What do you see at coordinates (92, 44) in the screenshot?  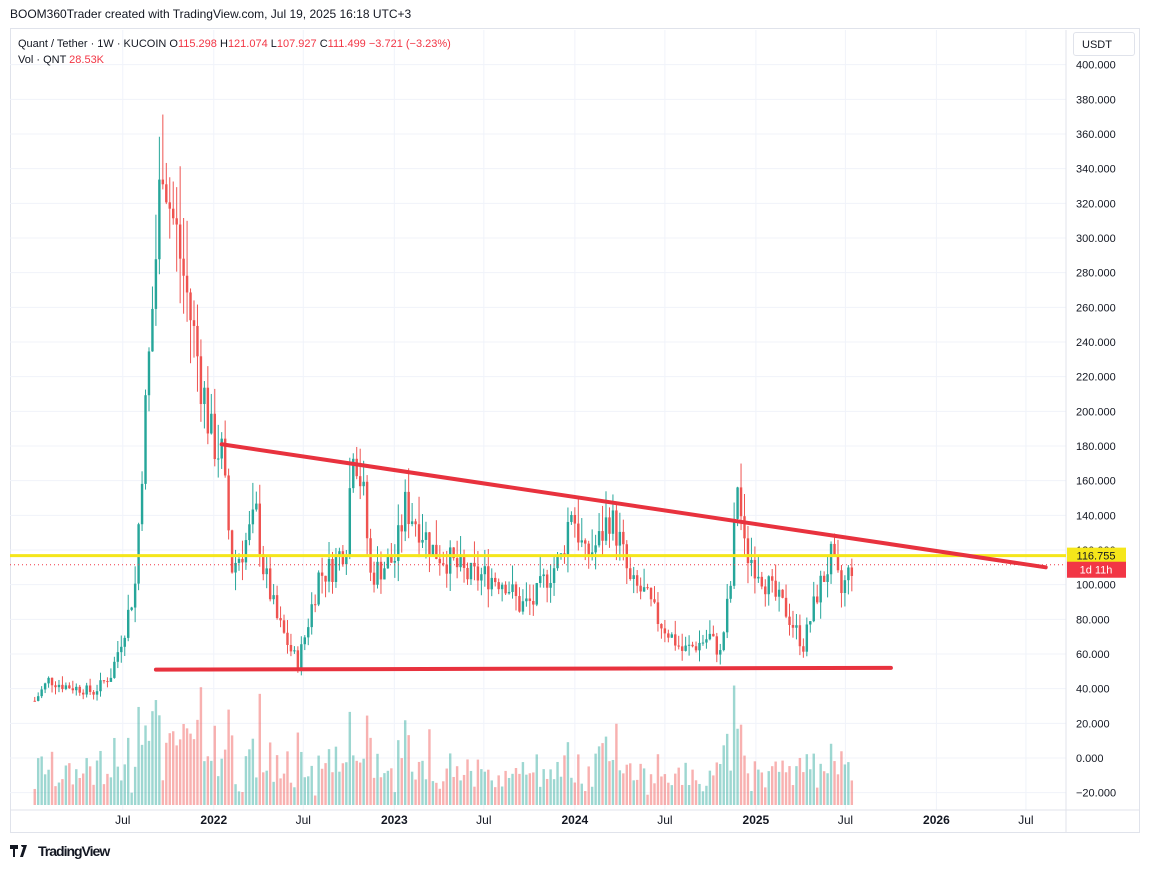 I see `symbol-label: Quant / Tether · 1W · KUCOIN` at bounding box center [92, 44].